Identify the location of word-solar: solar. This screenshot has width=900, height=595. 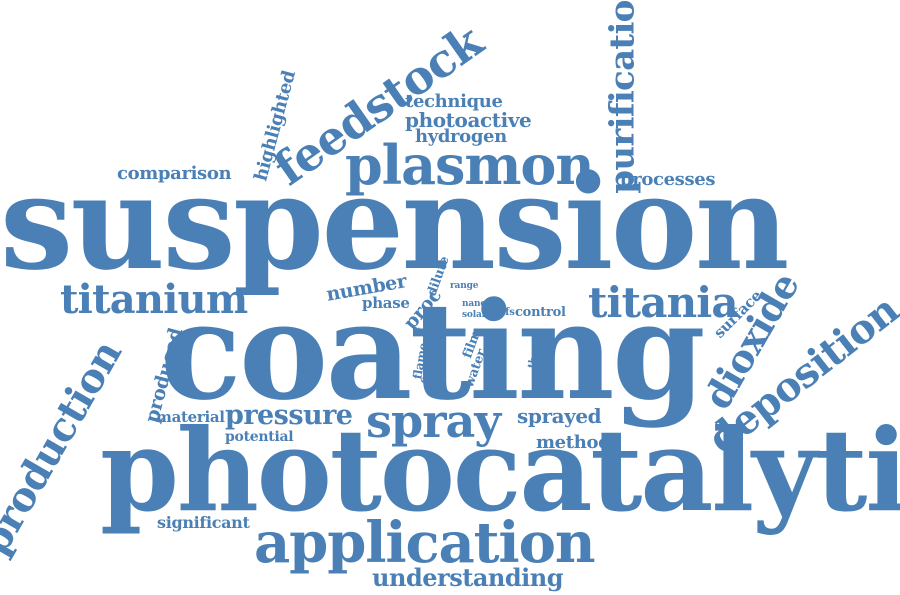
(474, 315).